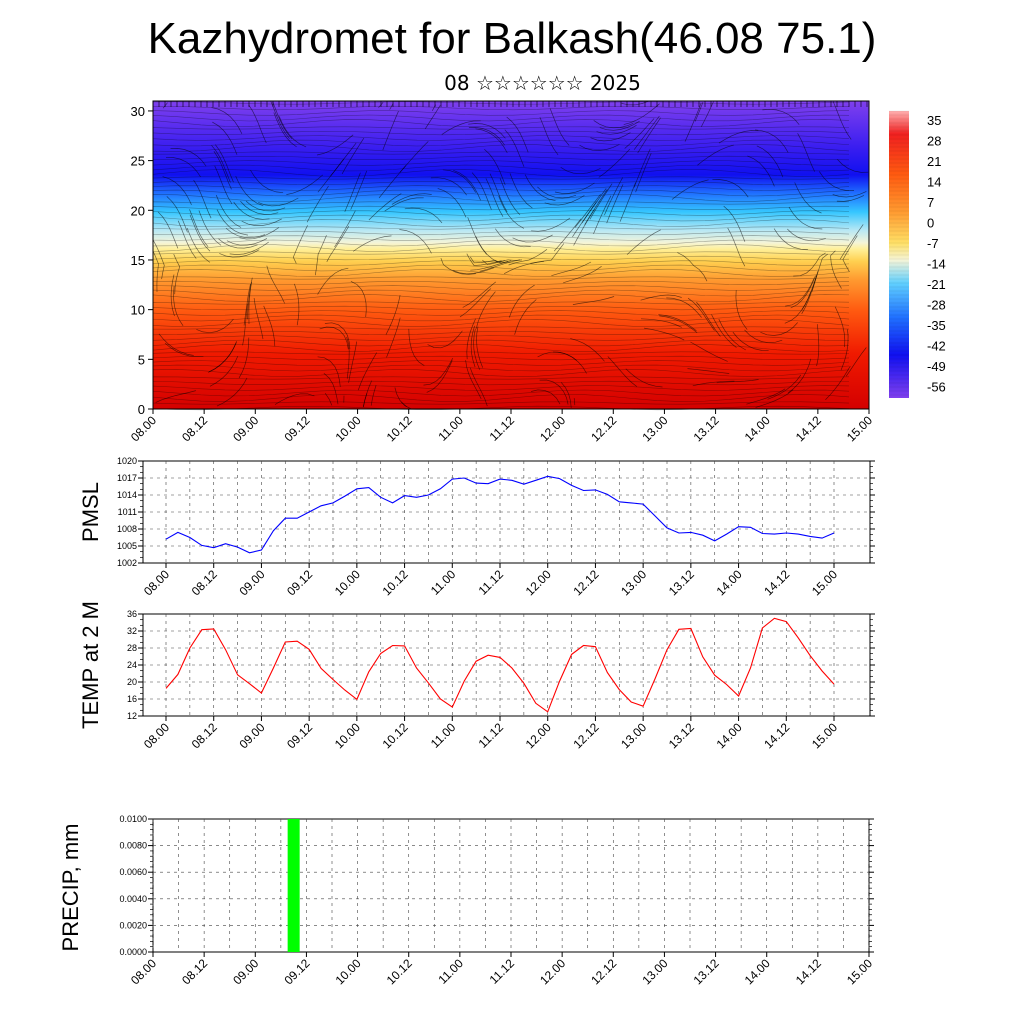 The height and width of the screenshot is (1024, 1024). What do you see at coordinates (132, 699) in the screenshot?
I see `temp2m-ytick-label: 16` at bounding box center [132, 699].